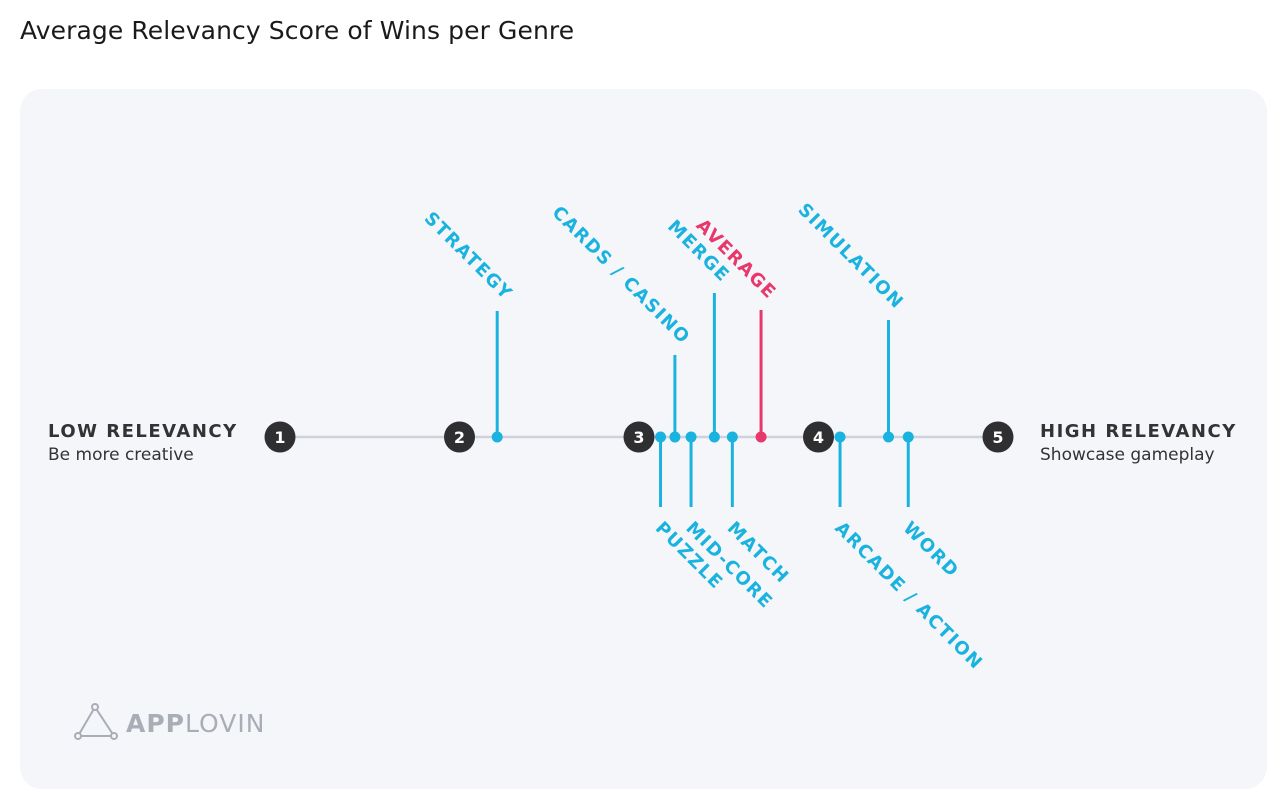 Image resolution: width=1280 pixels, height=806 pixels. What do you see at coordinates (1127, 455) in the screenshot?
I see `high-relevancy-subtitle: Showcase gameplay` at bounding box center [1127, 455].